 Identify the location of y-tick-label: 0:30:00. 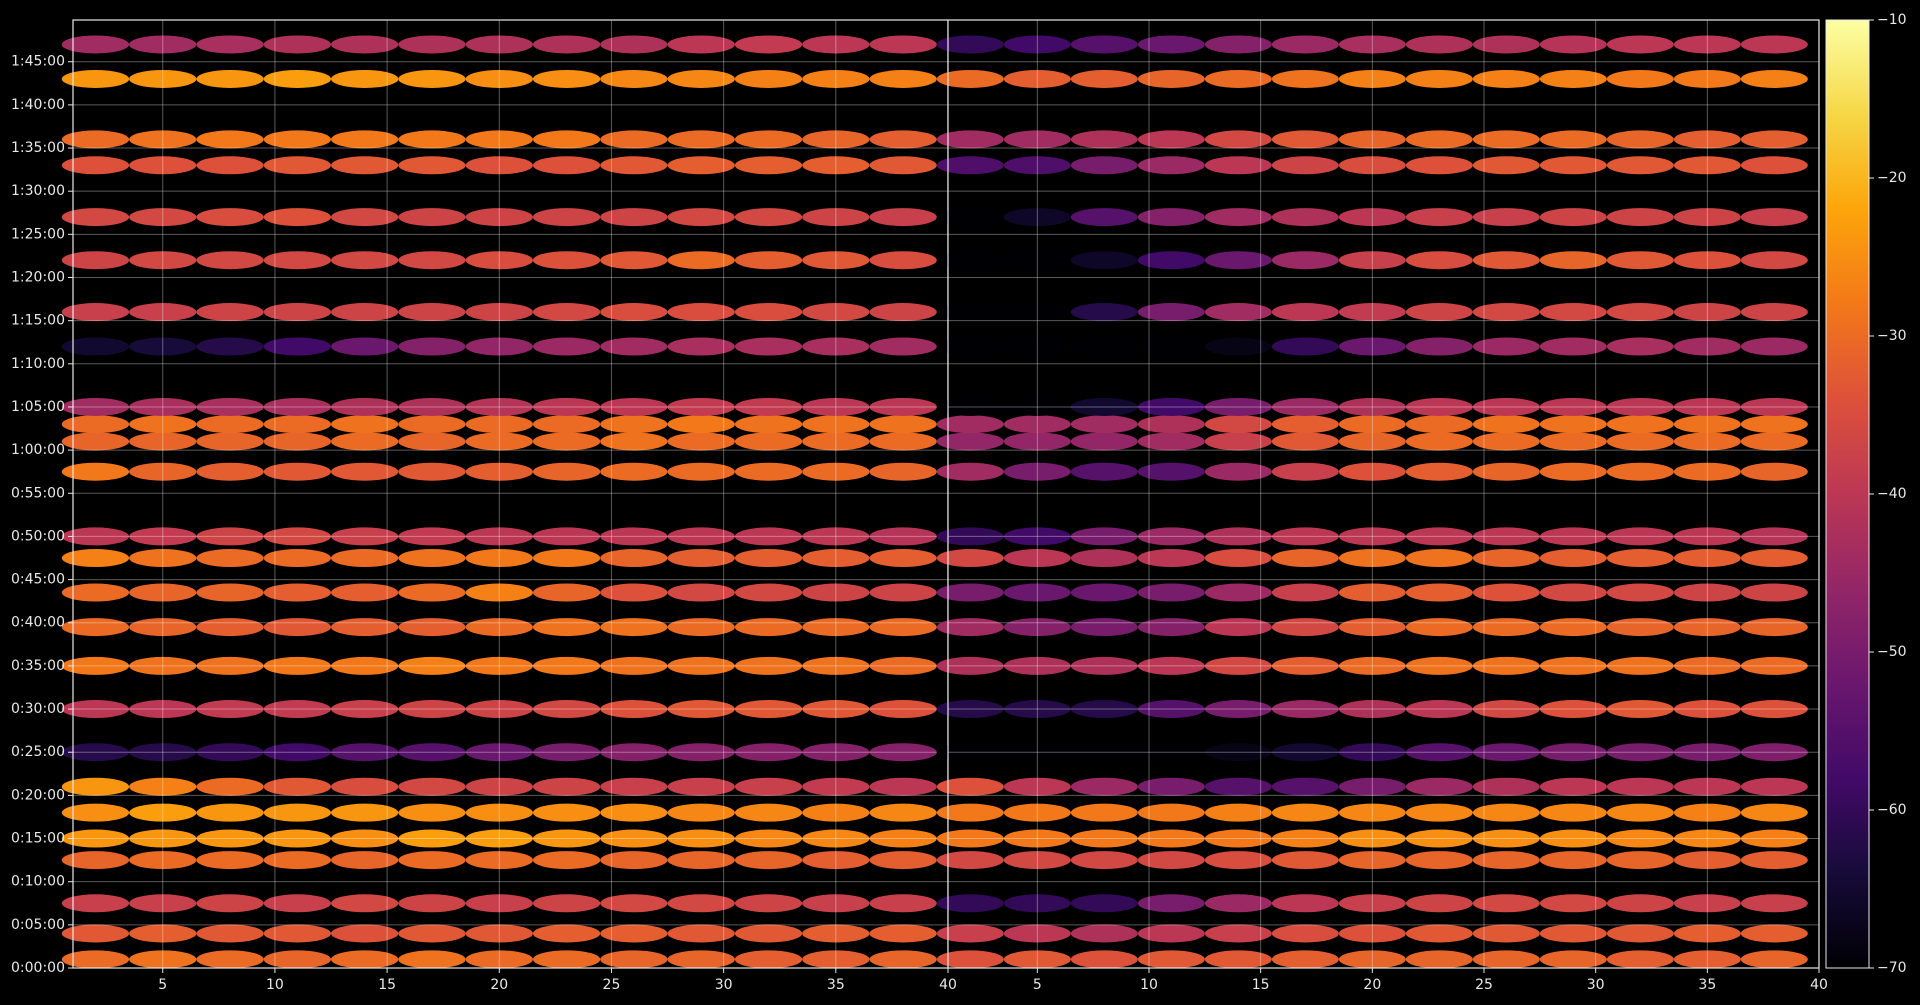
(38, 709).